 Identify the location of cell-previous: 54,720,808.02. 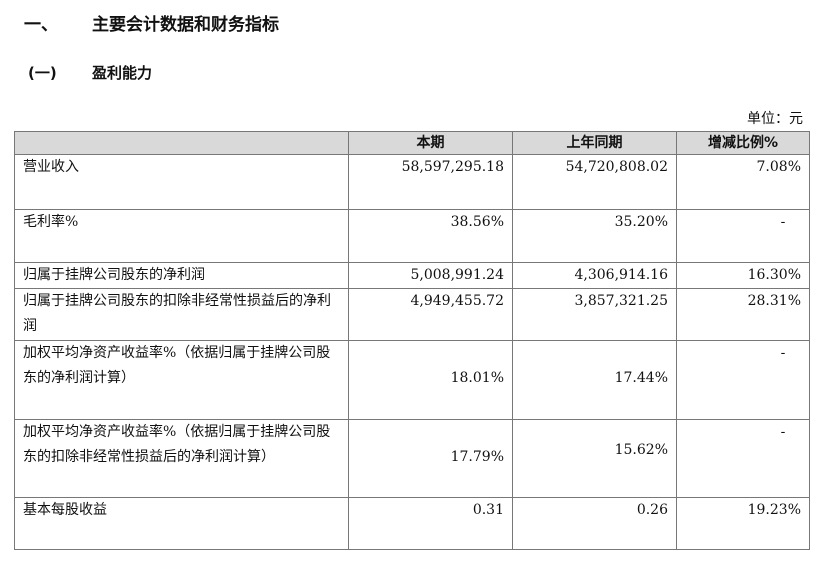
(594, 182).